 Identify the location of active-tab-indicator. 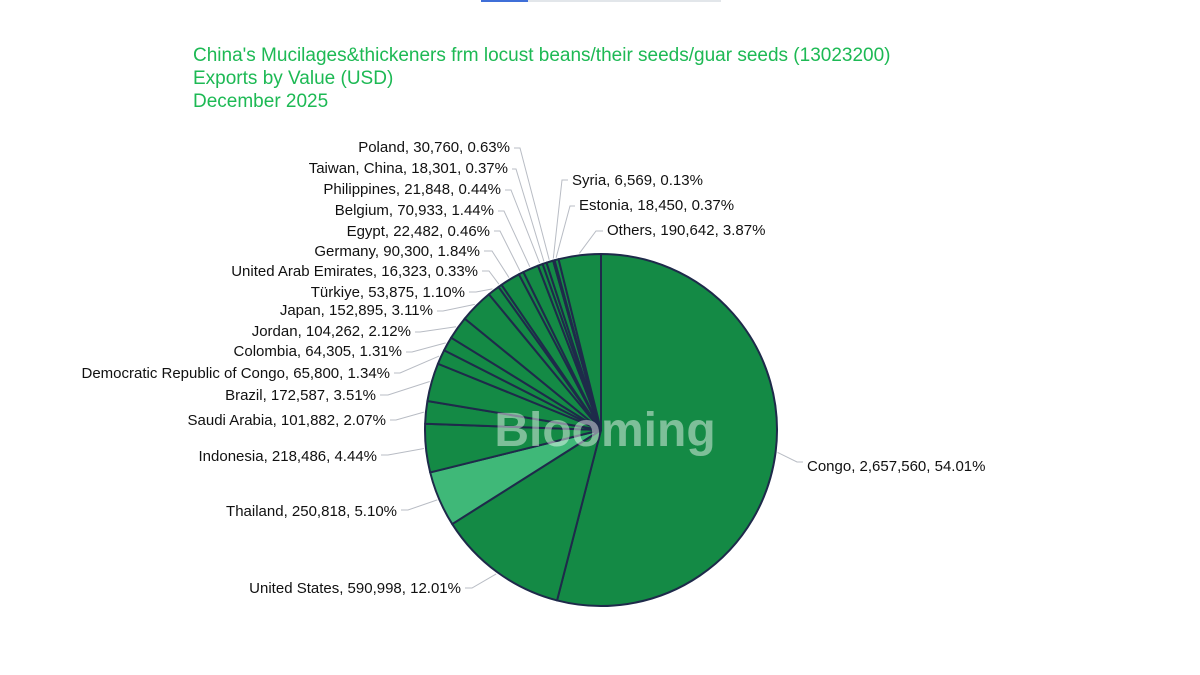
(504, 1).